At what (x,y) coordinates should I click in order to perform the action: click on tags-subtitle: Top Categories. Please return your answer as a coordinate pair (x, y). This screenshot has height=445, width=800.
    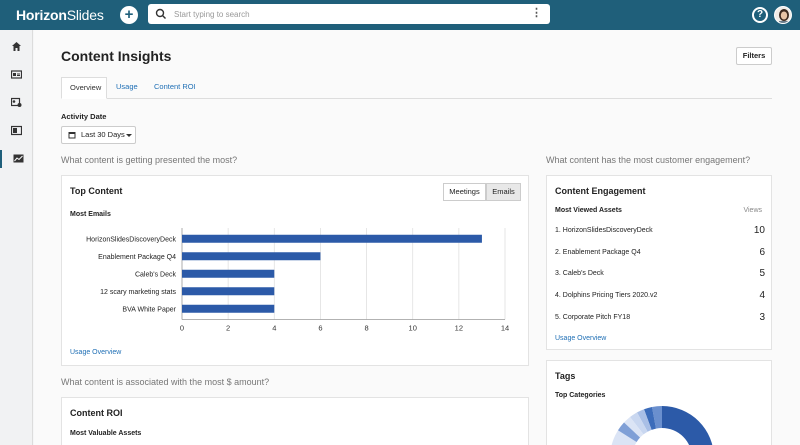
    Looking at the image, I should click on (580, 395).